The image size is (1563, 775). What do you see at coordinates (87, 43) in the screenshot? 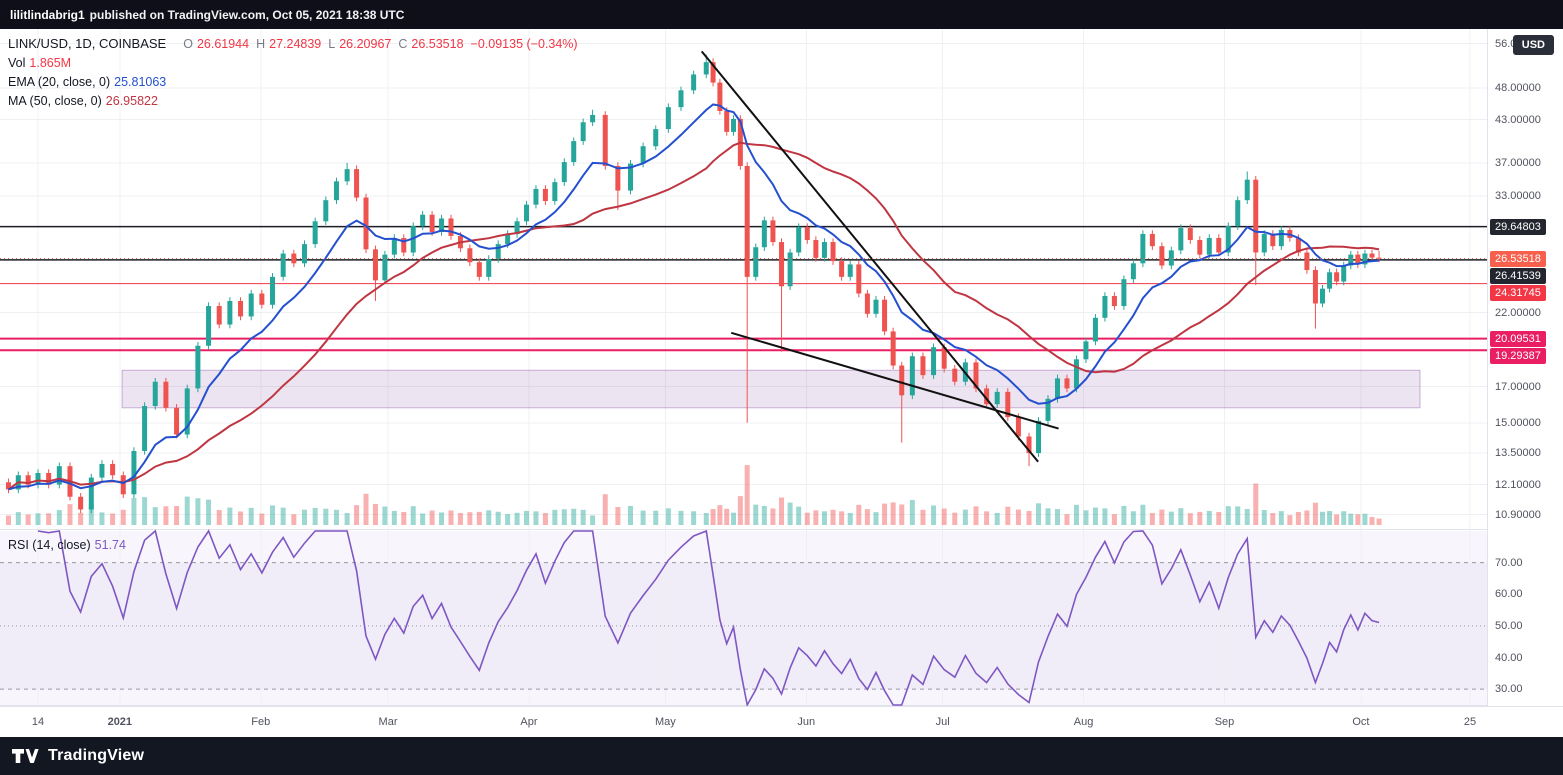
I see `symbol-title: LINK/USD, 1D, COINBASE` at bounding box center [87, 43].